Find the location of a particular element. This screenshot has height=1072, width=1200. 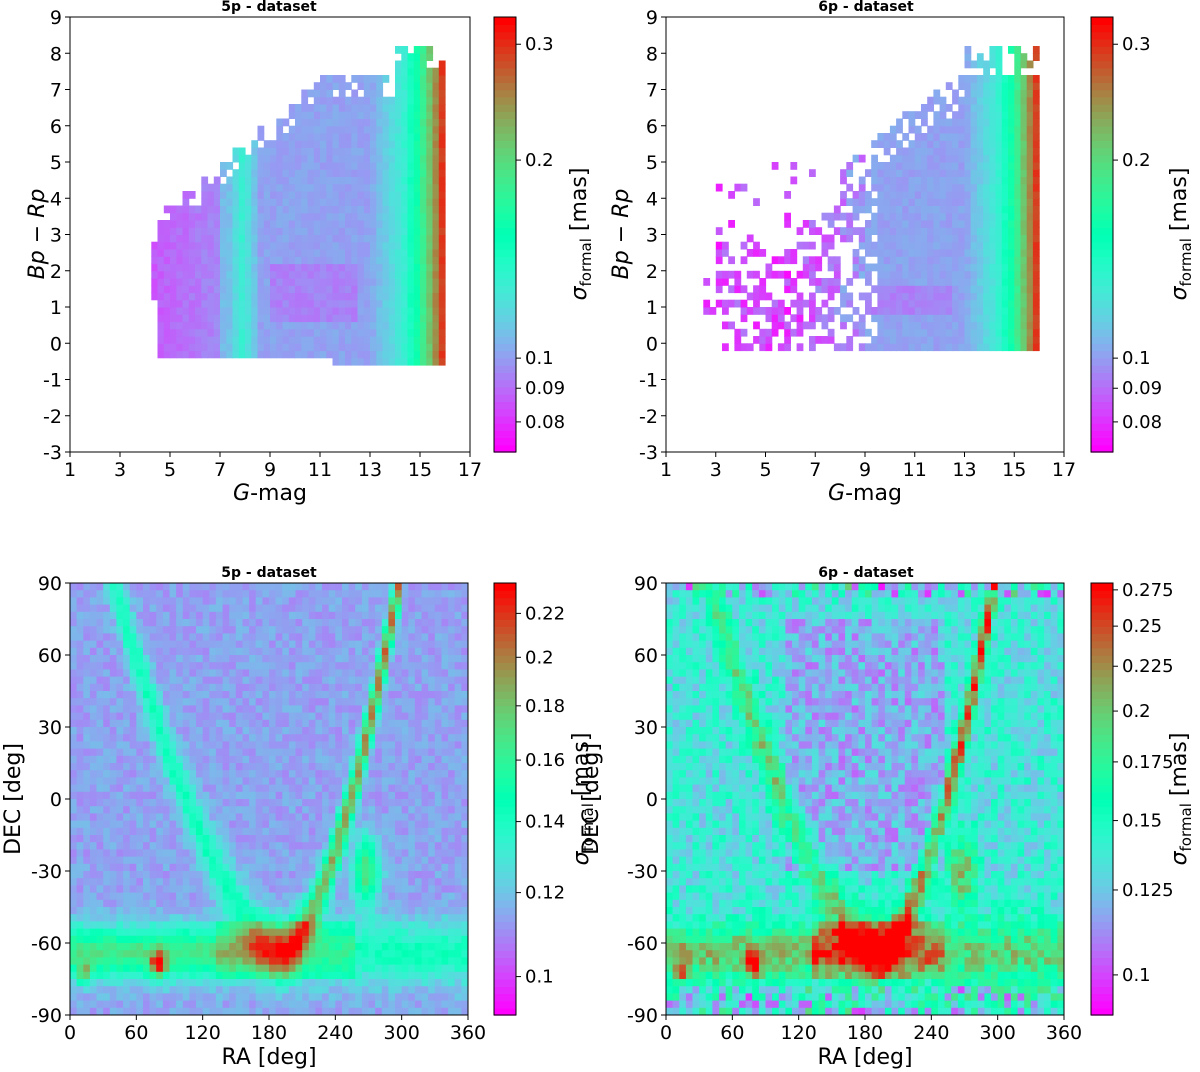

x-tick-label: 3 is located at coordinates (120, 470).